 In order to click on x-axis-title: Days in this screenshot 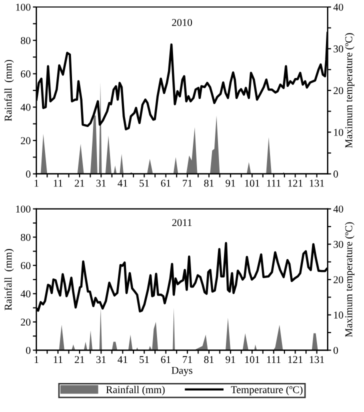, I will do `click(182, 371)`.